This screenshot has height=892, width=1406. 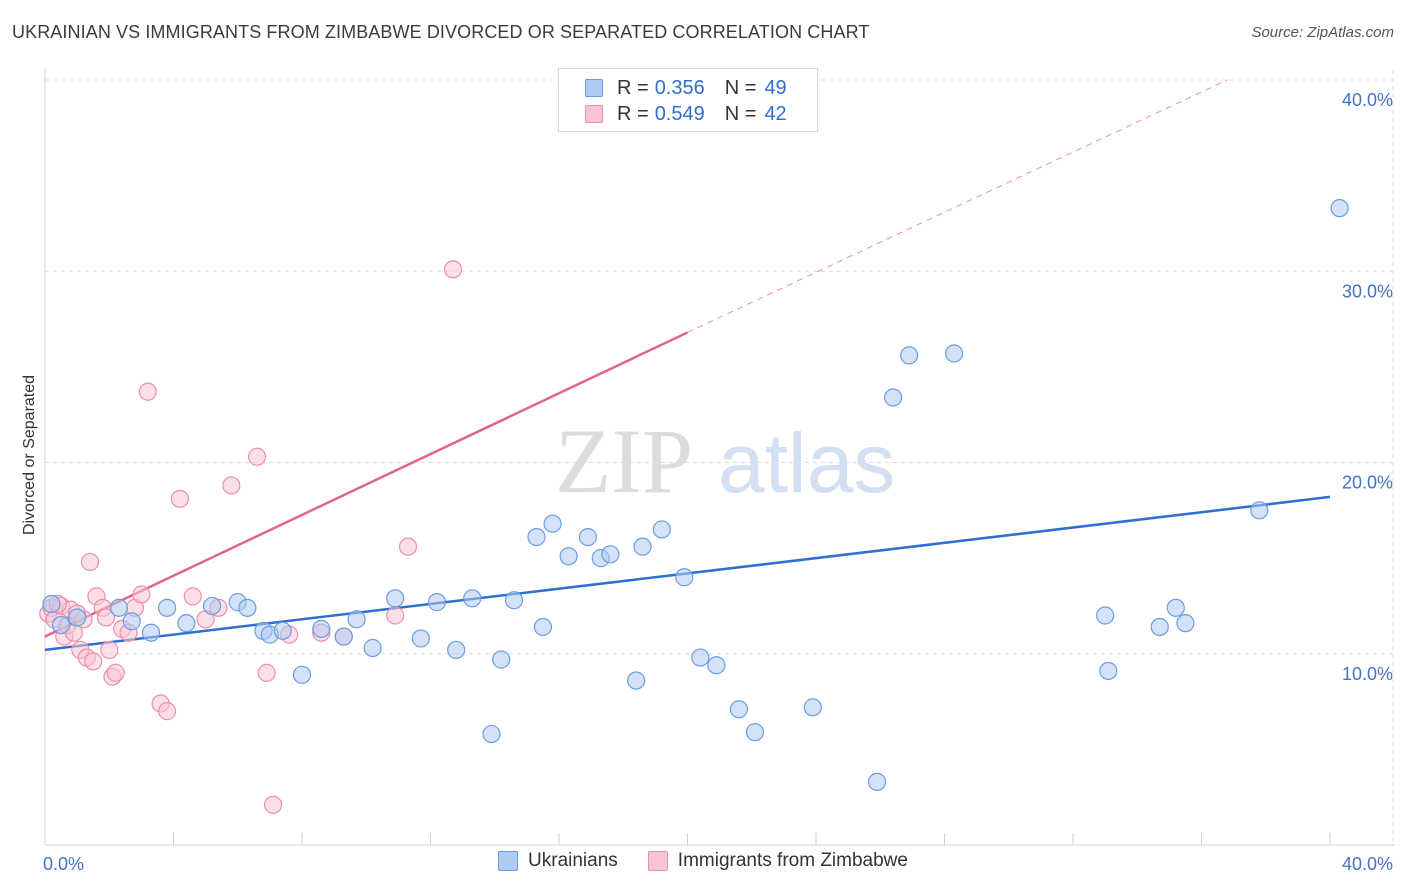 I want to click on legend-r-value: 0.549, so click(x=679, y=113).